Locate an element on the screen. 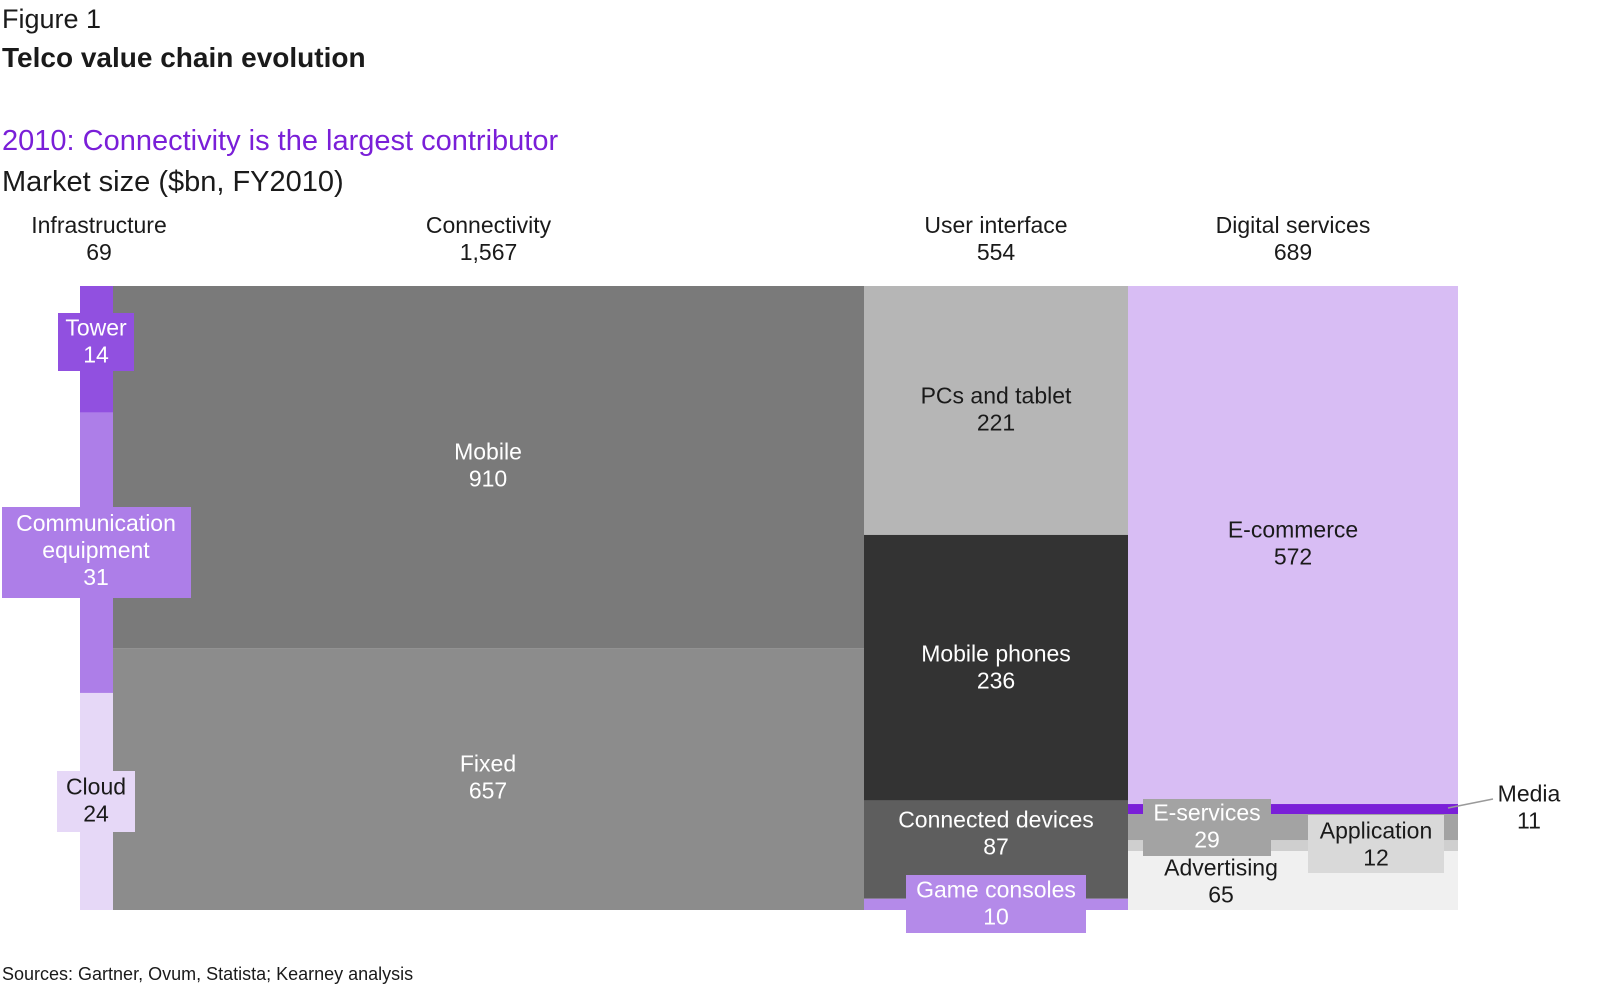  segment-label-fixed: Fixed 657 is located at coordinates (488, 777).